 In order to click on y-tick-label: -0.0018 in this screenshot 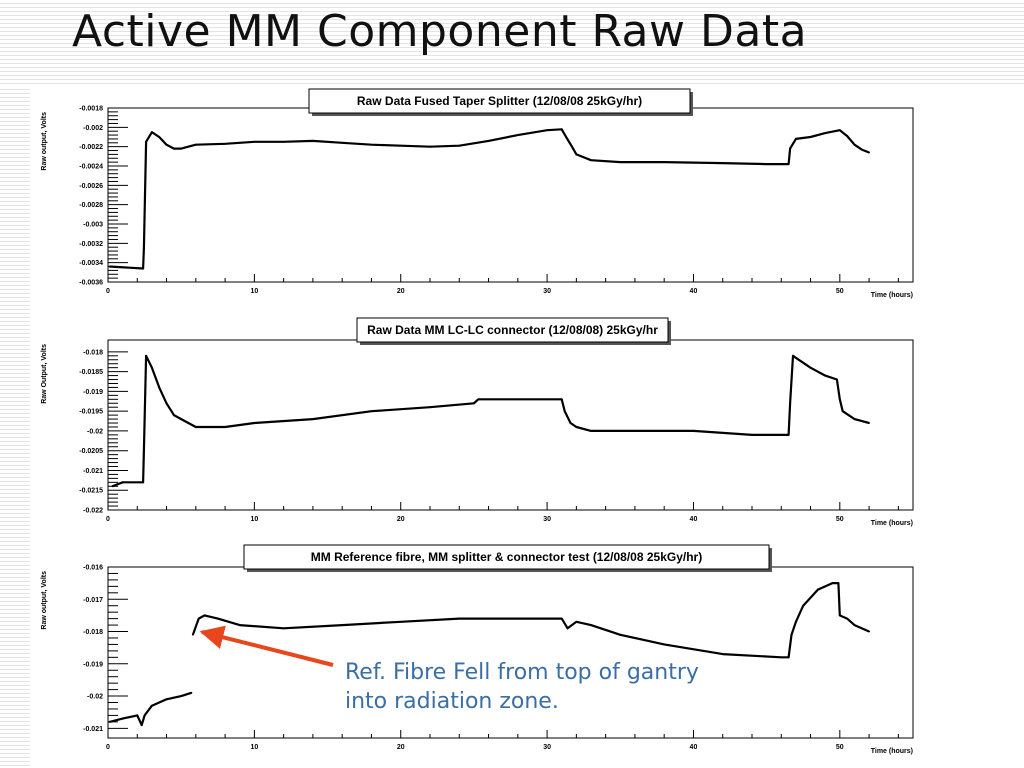, I will do `click(91, 109)`.